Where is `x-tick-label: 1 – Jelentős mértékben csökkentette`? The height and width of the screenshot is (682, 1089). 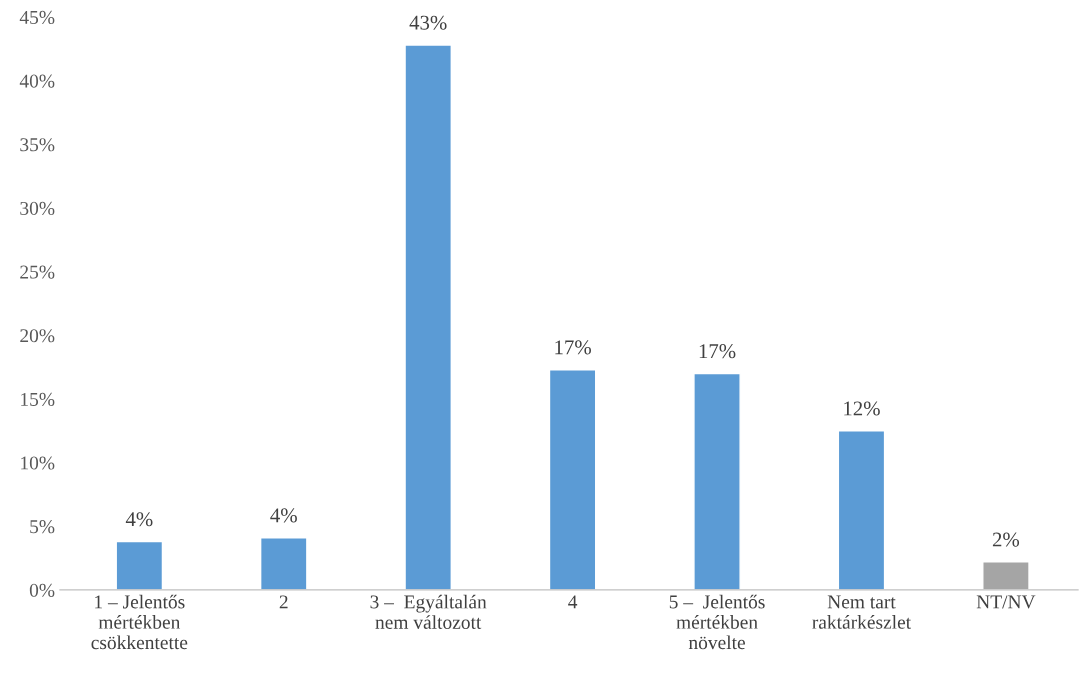 x-tick-label: 1 – Jelentős mértékben csökkentette is located at coordinates (139, 622).